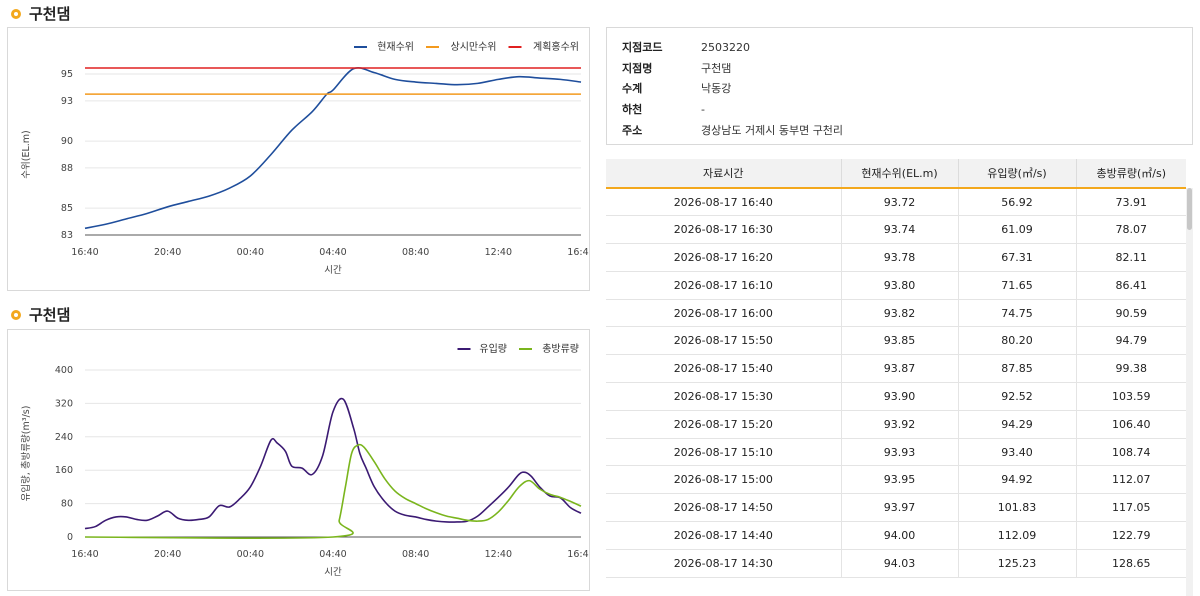 The width and height of the screenshot is (1200, 596). What do you see at coordinates (1017, 396) in the screenshot?
I see `table-cell: 92.52` at bounding box center [1017, 396].